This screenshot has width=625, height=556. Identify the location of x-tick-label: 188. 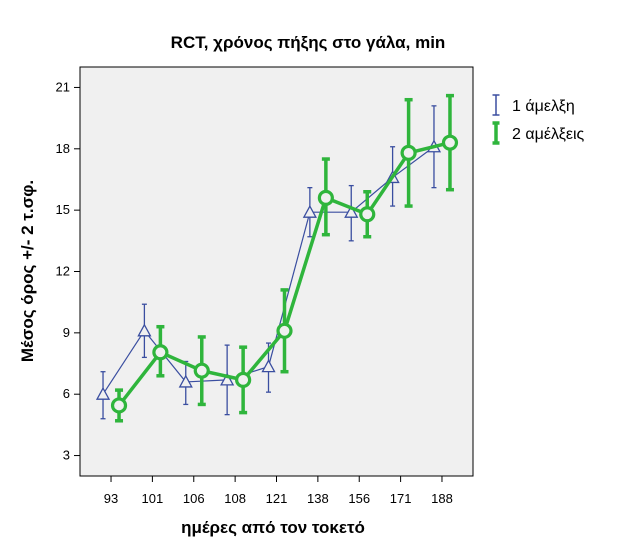
(442, 498).